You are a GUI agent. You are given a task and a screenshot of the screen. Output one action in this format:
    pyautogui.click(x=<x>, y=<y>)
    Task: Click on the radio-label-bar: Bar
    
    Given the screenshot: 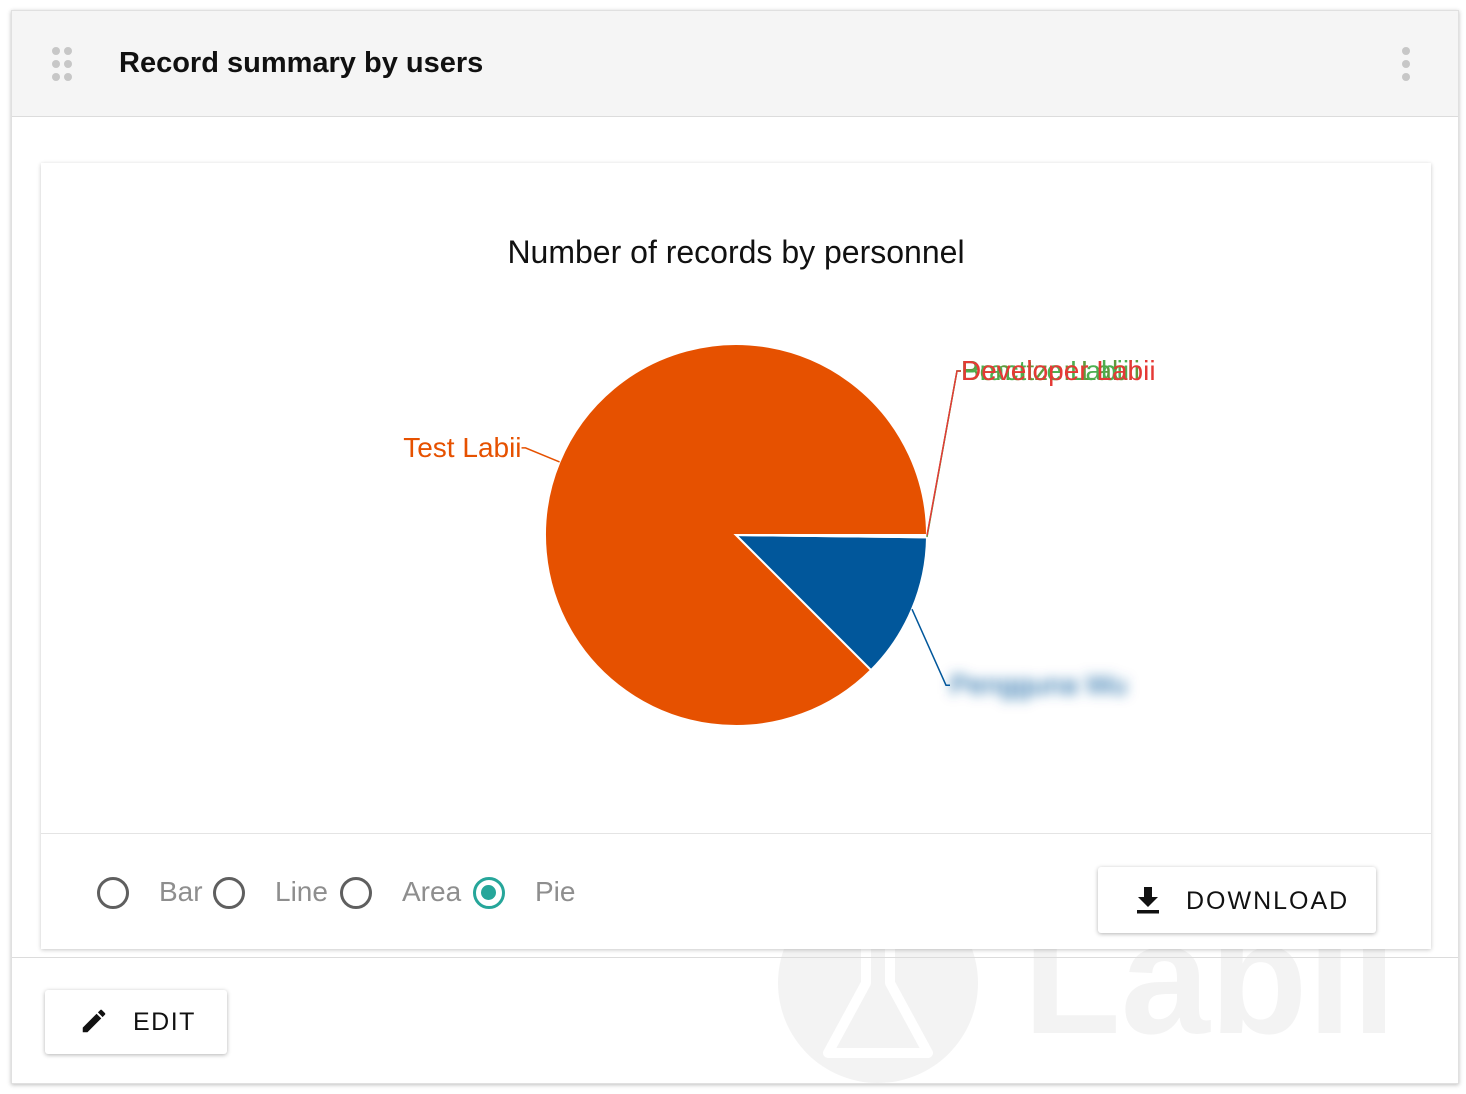 What is the action you would take?
    pyautogui.click(x=181, y=891)
    